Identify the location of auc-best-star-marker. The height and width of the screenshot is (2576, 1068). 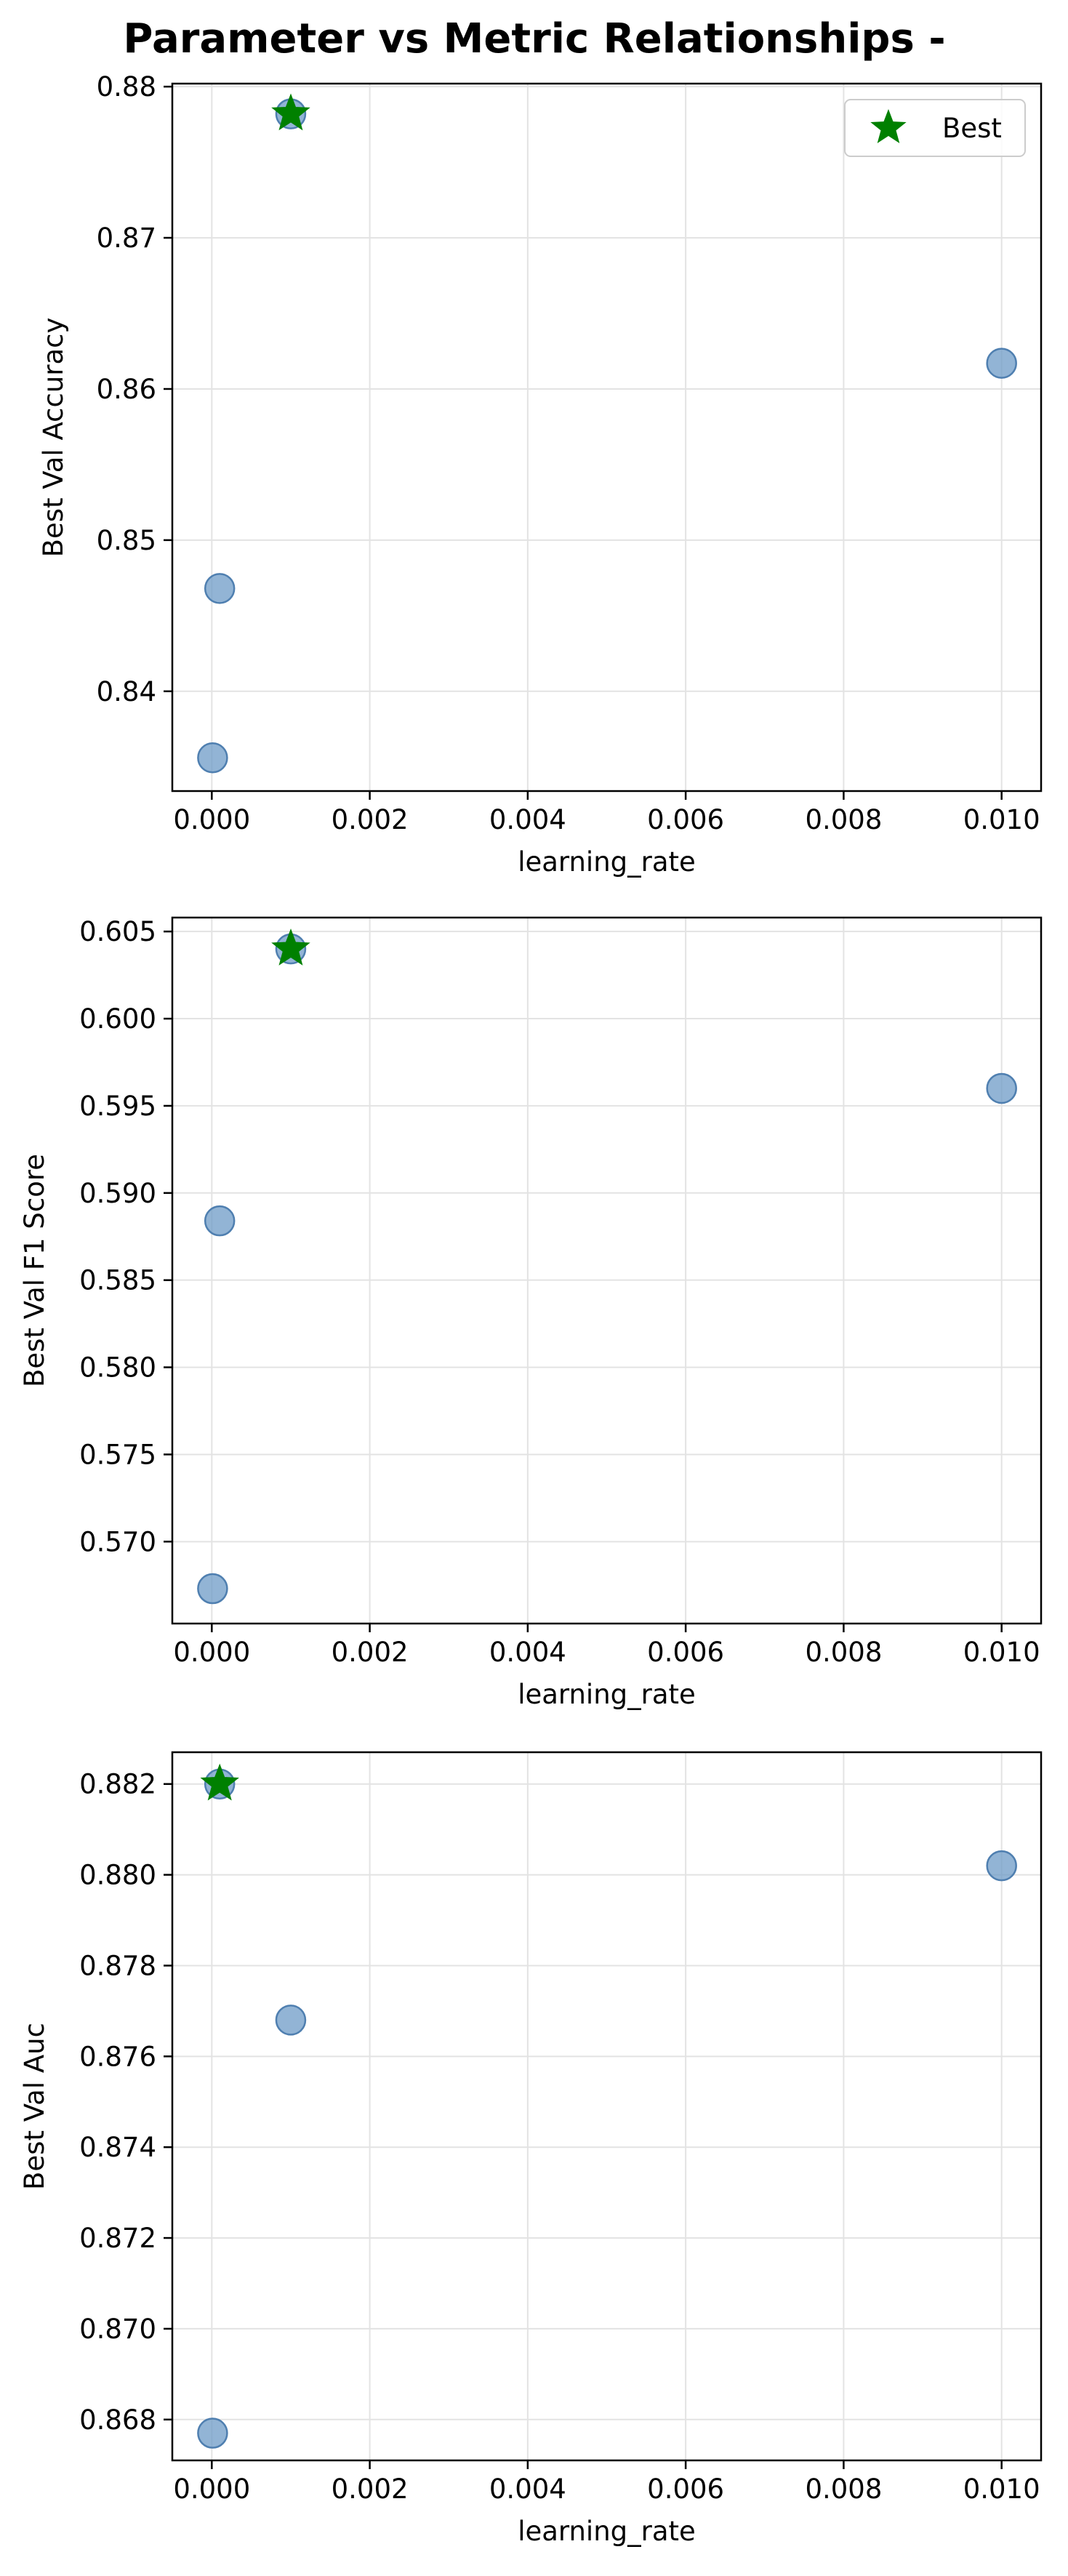
(219, 1782).